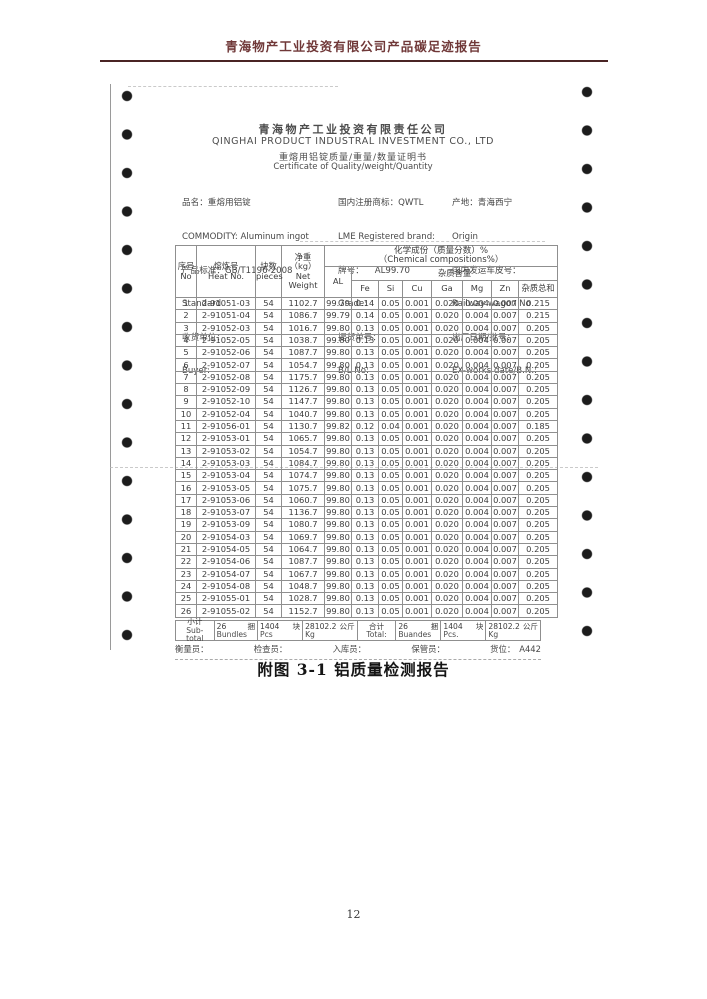 Image resolution: width=707 pixels, height=999 pixels. I want to click on table-cell: 2-91053-05, so click(226, 488).